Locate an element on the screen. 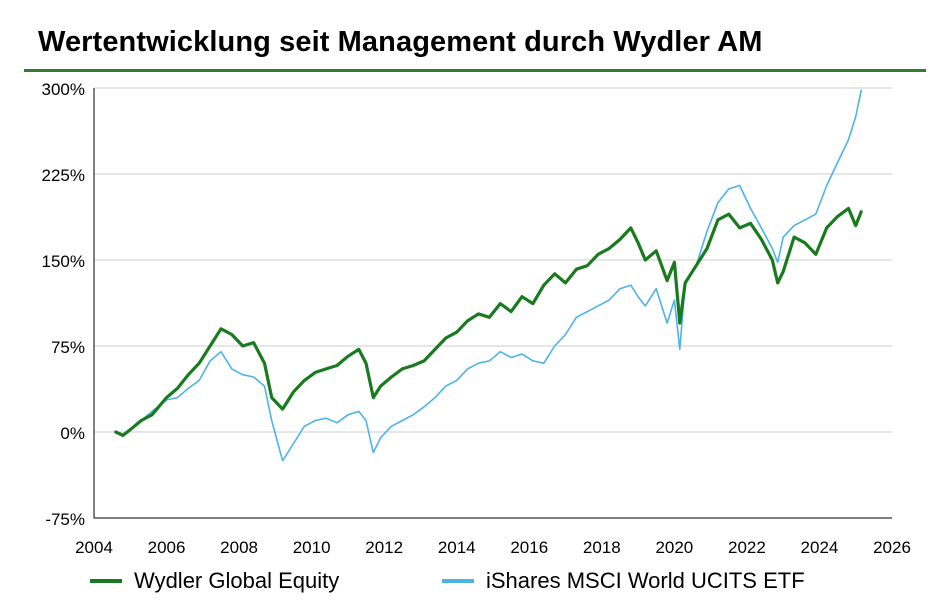 The height and width of the screenshot is (616, 950). y-tick-labels: 300% 225% 150% 75% 0% -75% is located at coordinates (63, 304).